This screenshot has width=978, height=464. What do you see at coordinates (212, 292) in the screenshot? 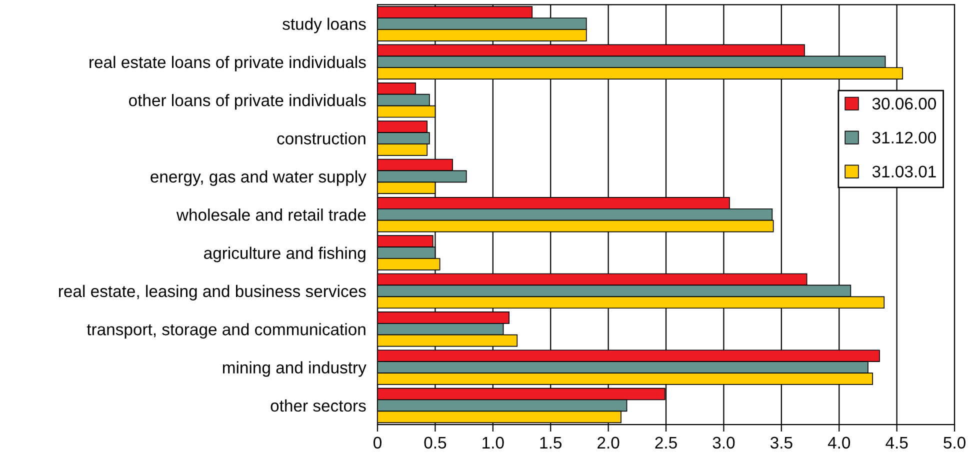
I see `y-tick-label: real estate, leasing and business services` at bounding box center [212, 292].